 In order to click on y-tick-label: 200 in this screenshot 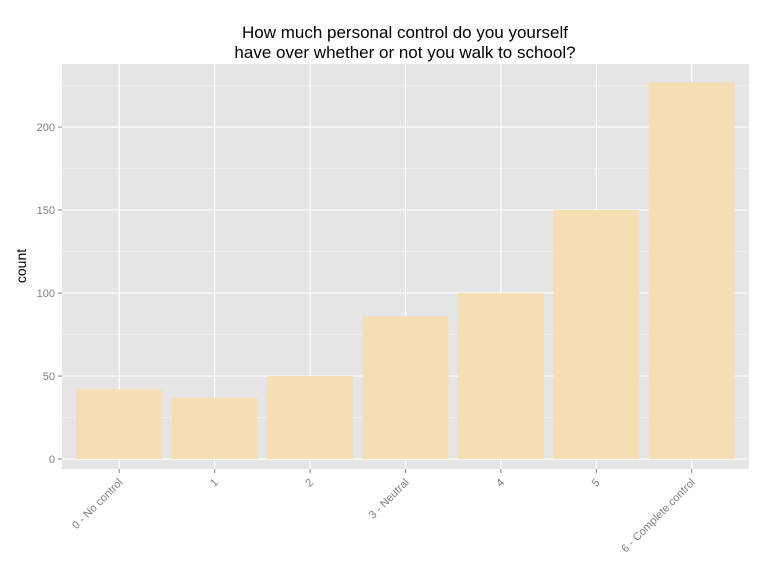, I will do `click(46, 128)`.